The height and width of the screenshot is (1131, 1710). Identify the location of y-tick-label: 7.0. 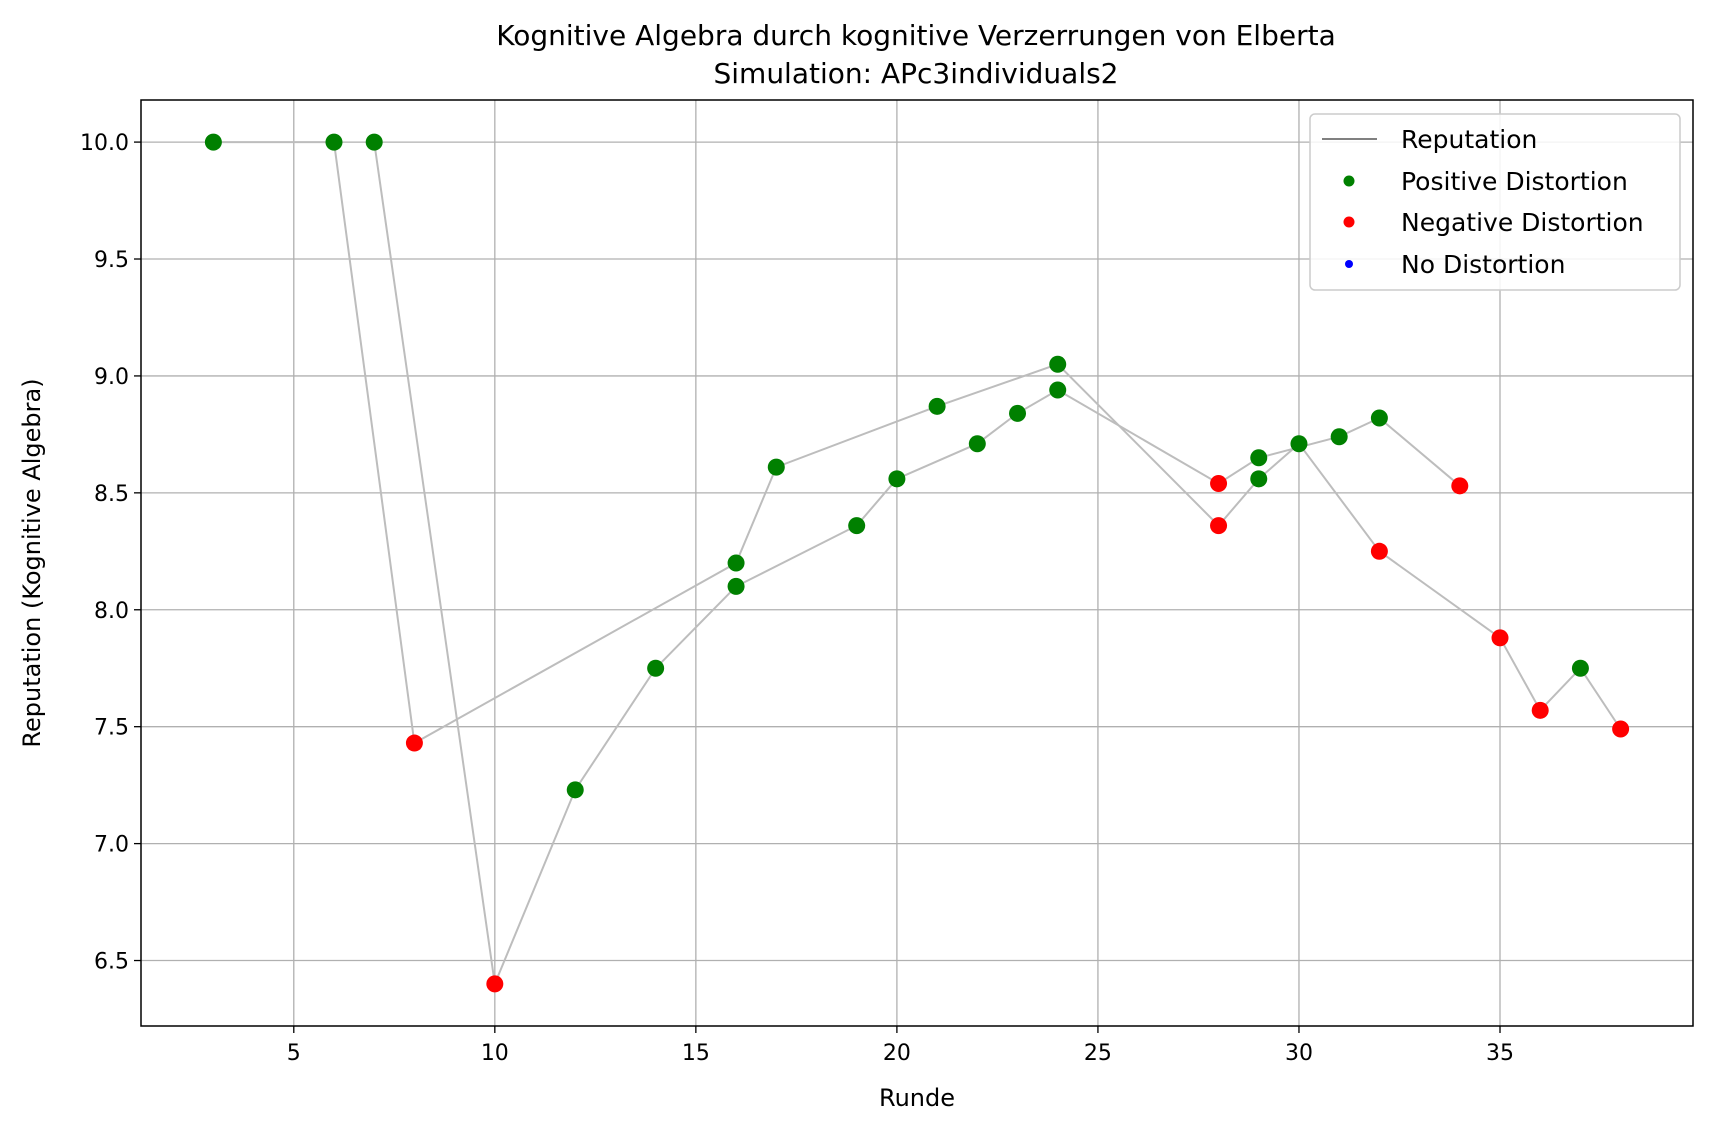
(111, 845).